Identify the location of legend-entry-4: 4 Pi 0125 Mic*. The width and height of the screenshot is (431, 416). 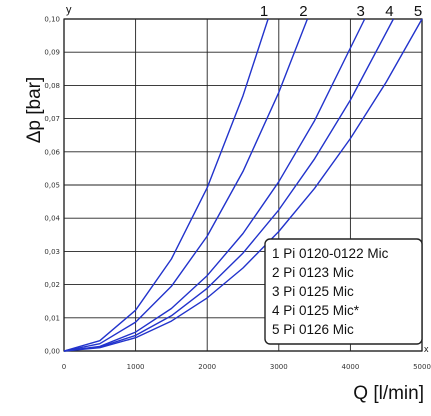
(316, 310).